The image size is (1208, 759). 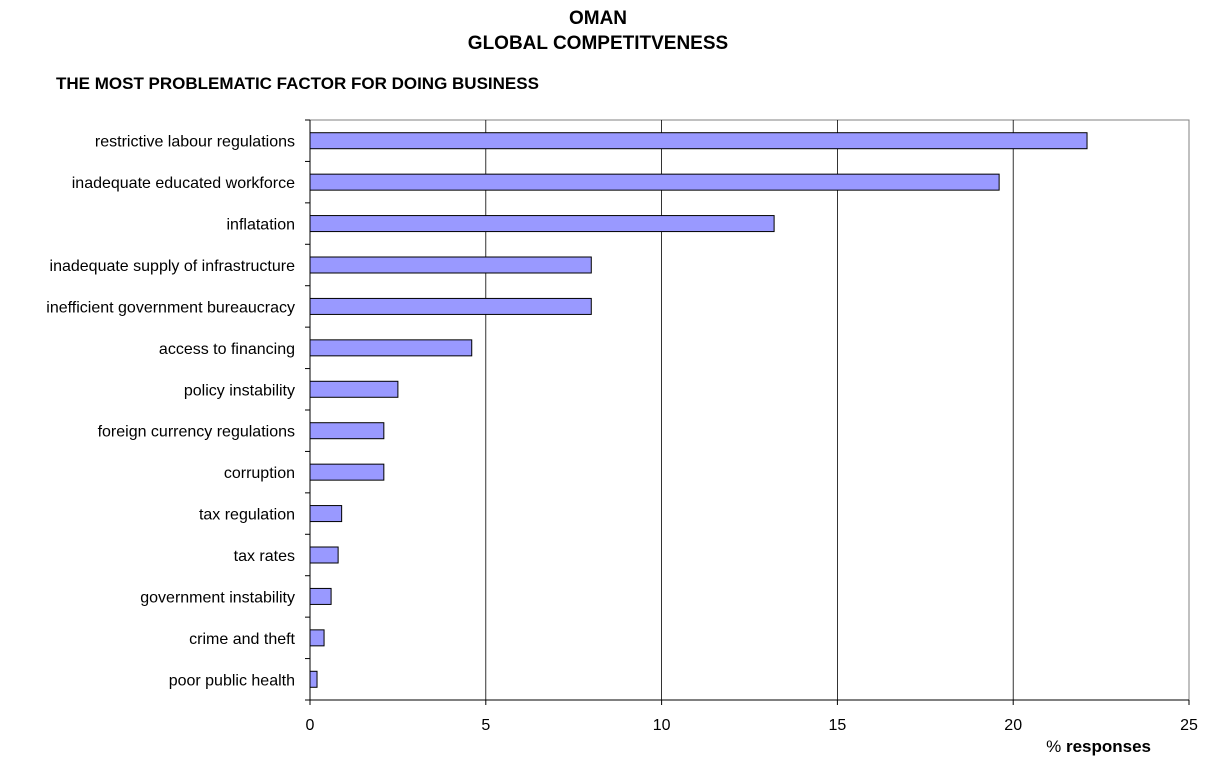 I want to click on category-label: inadequate supply of infrastructure, so click(x=173, y=266).